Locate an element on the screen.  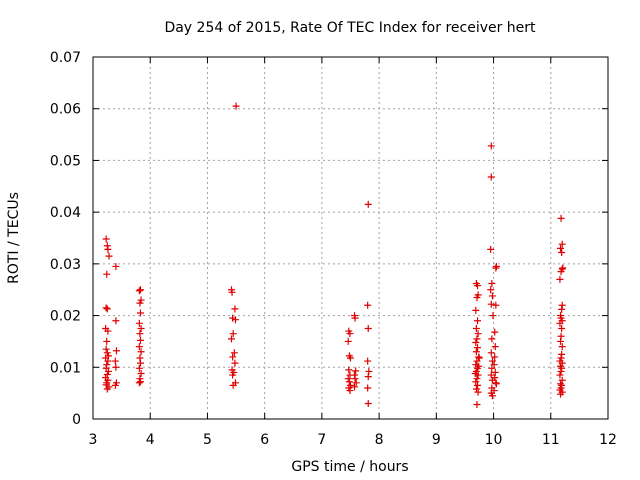
x-tick-label: 5 is located at coordinates (207, 440).